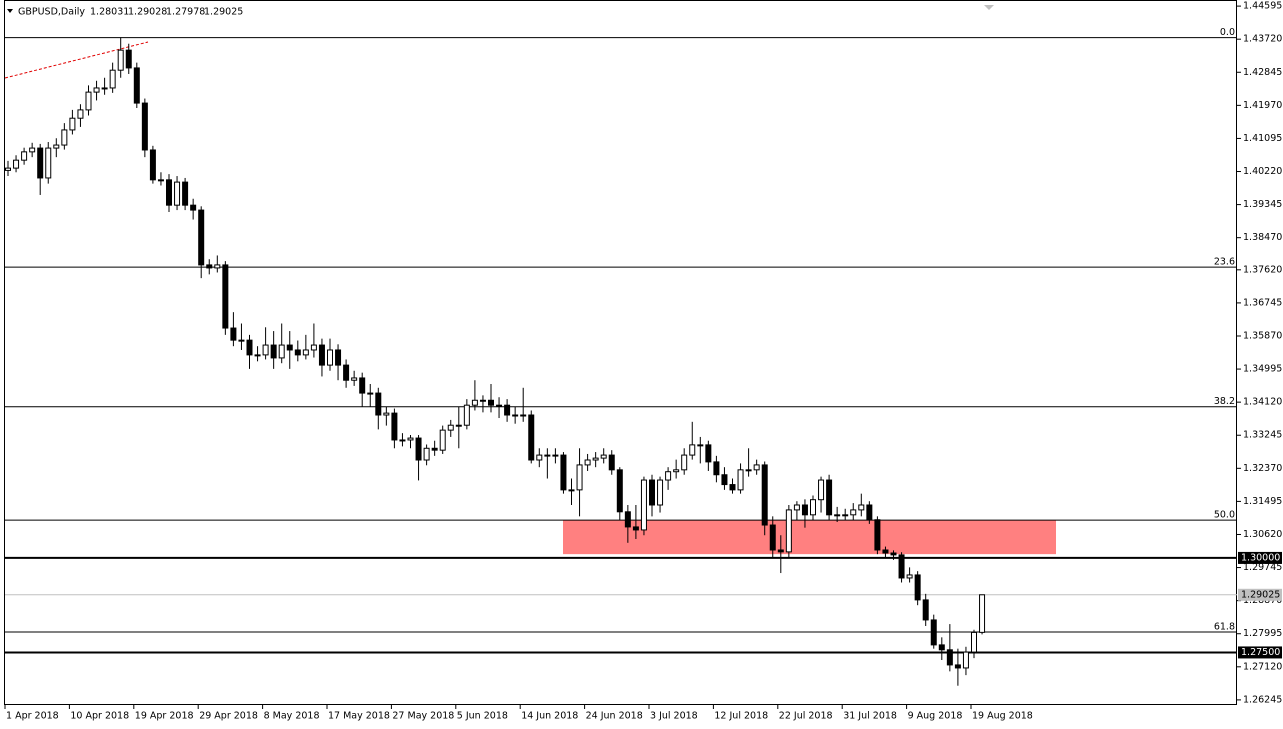  I want to click on x-tick-label: 22 Jul 2018, so click(806, 716).